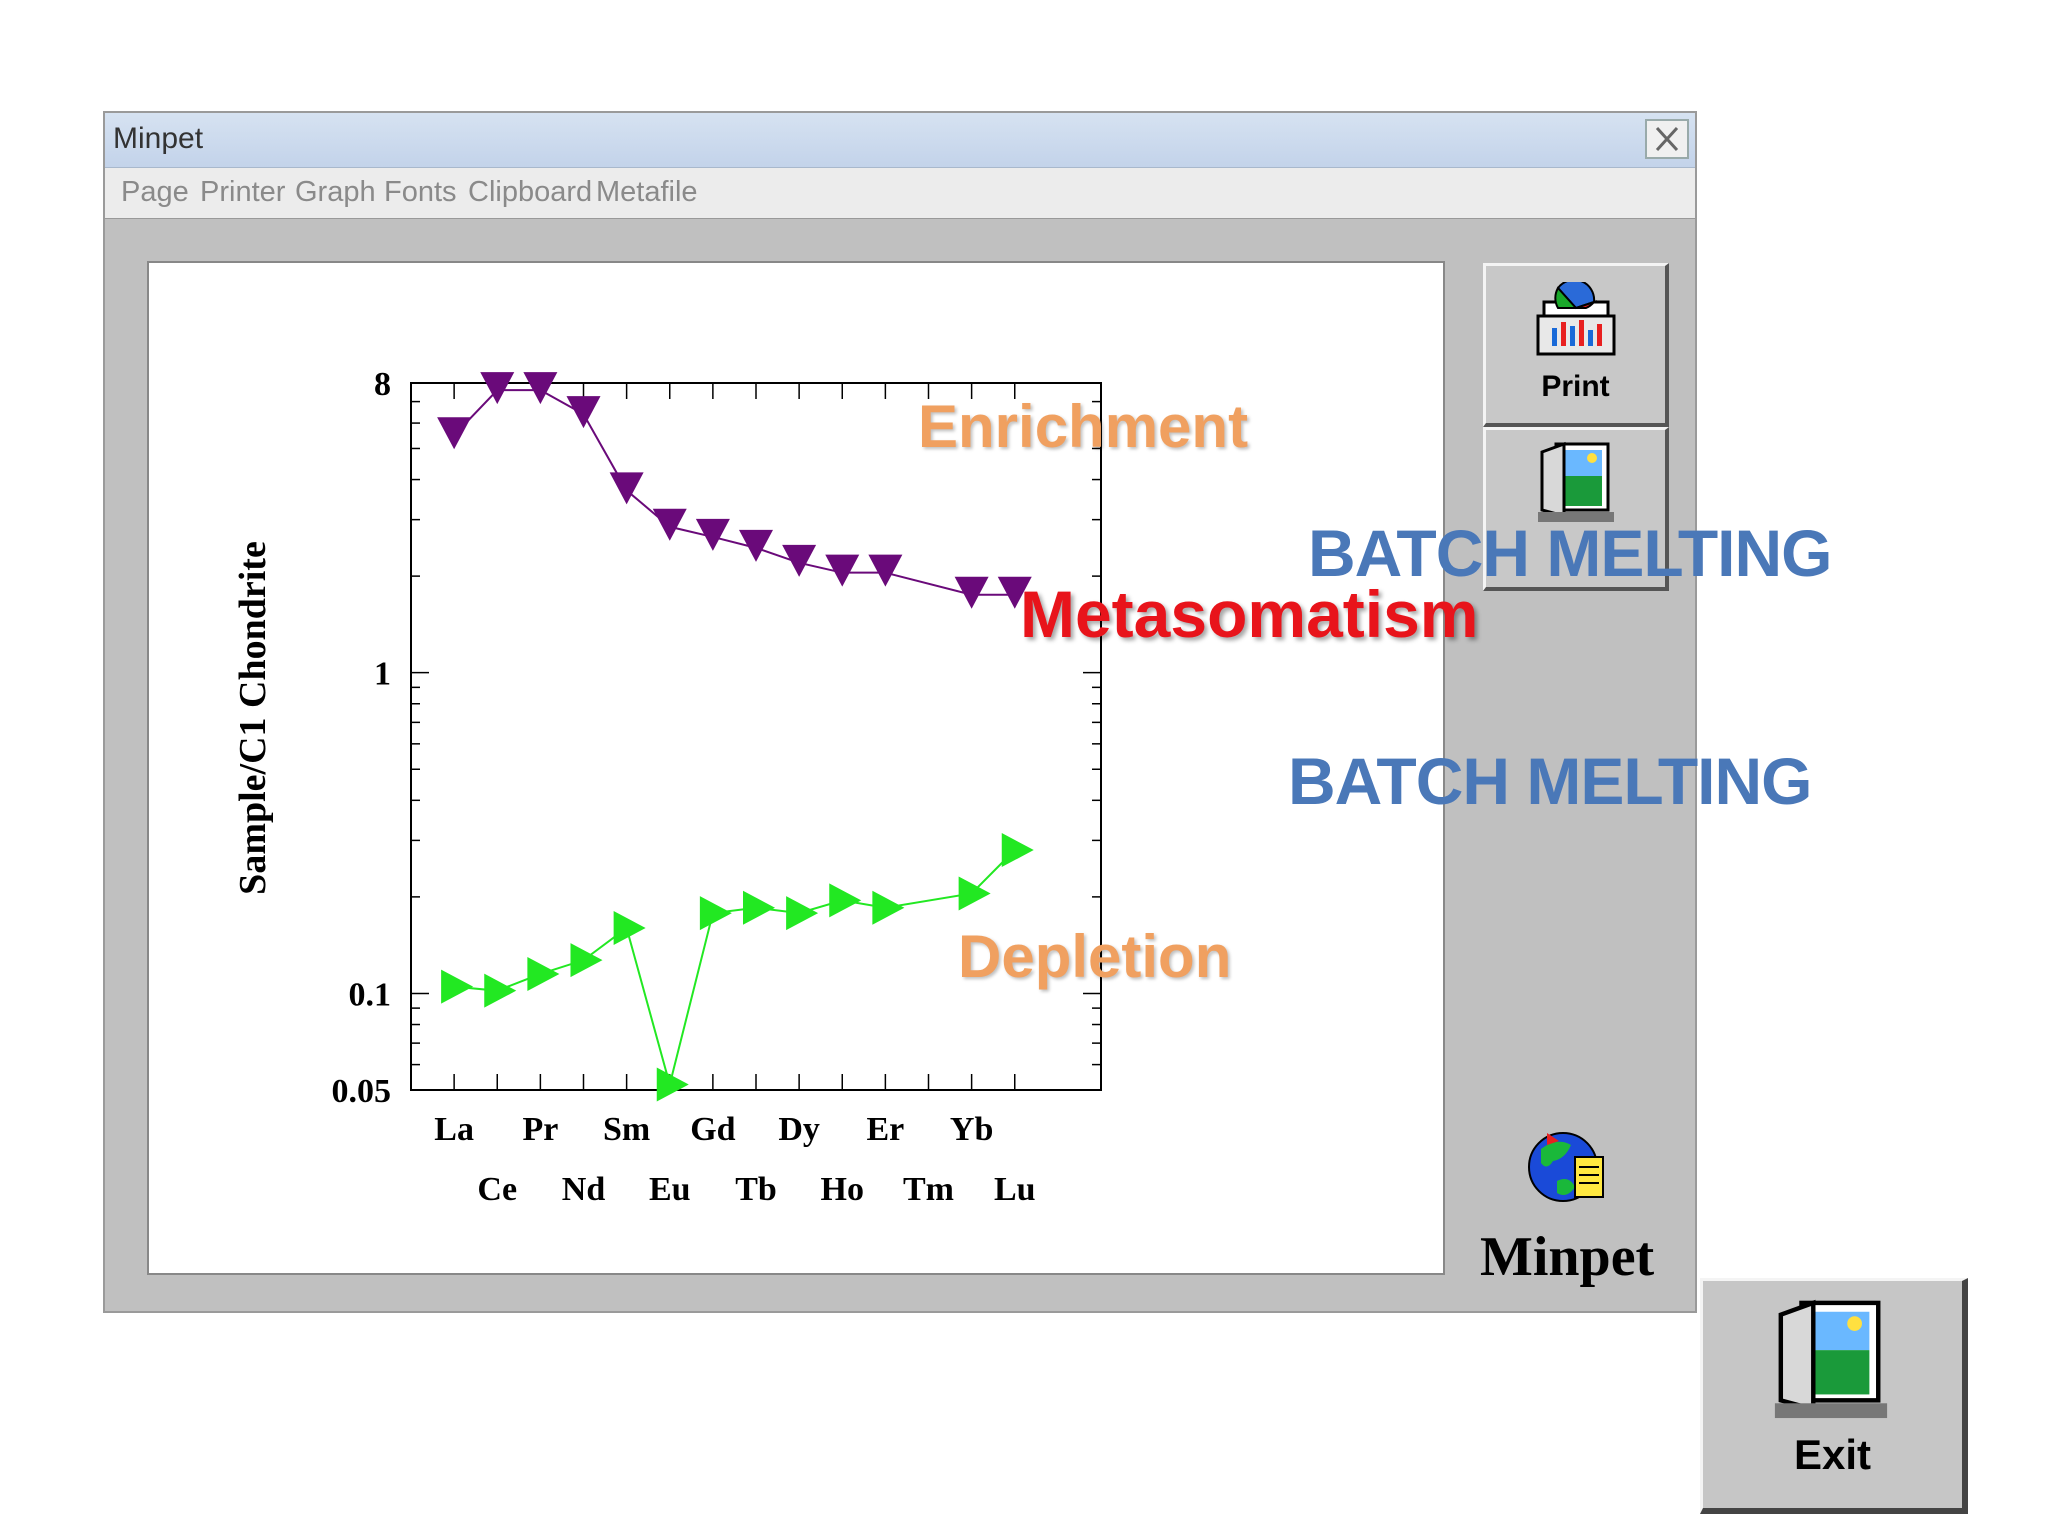  Describe the element at coordinates (1550, 781) in the screenshot. I see `batch-melting-overlay-bottom: BATCH MELTING` at that location.